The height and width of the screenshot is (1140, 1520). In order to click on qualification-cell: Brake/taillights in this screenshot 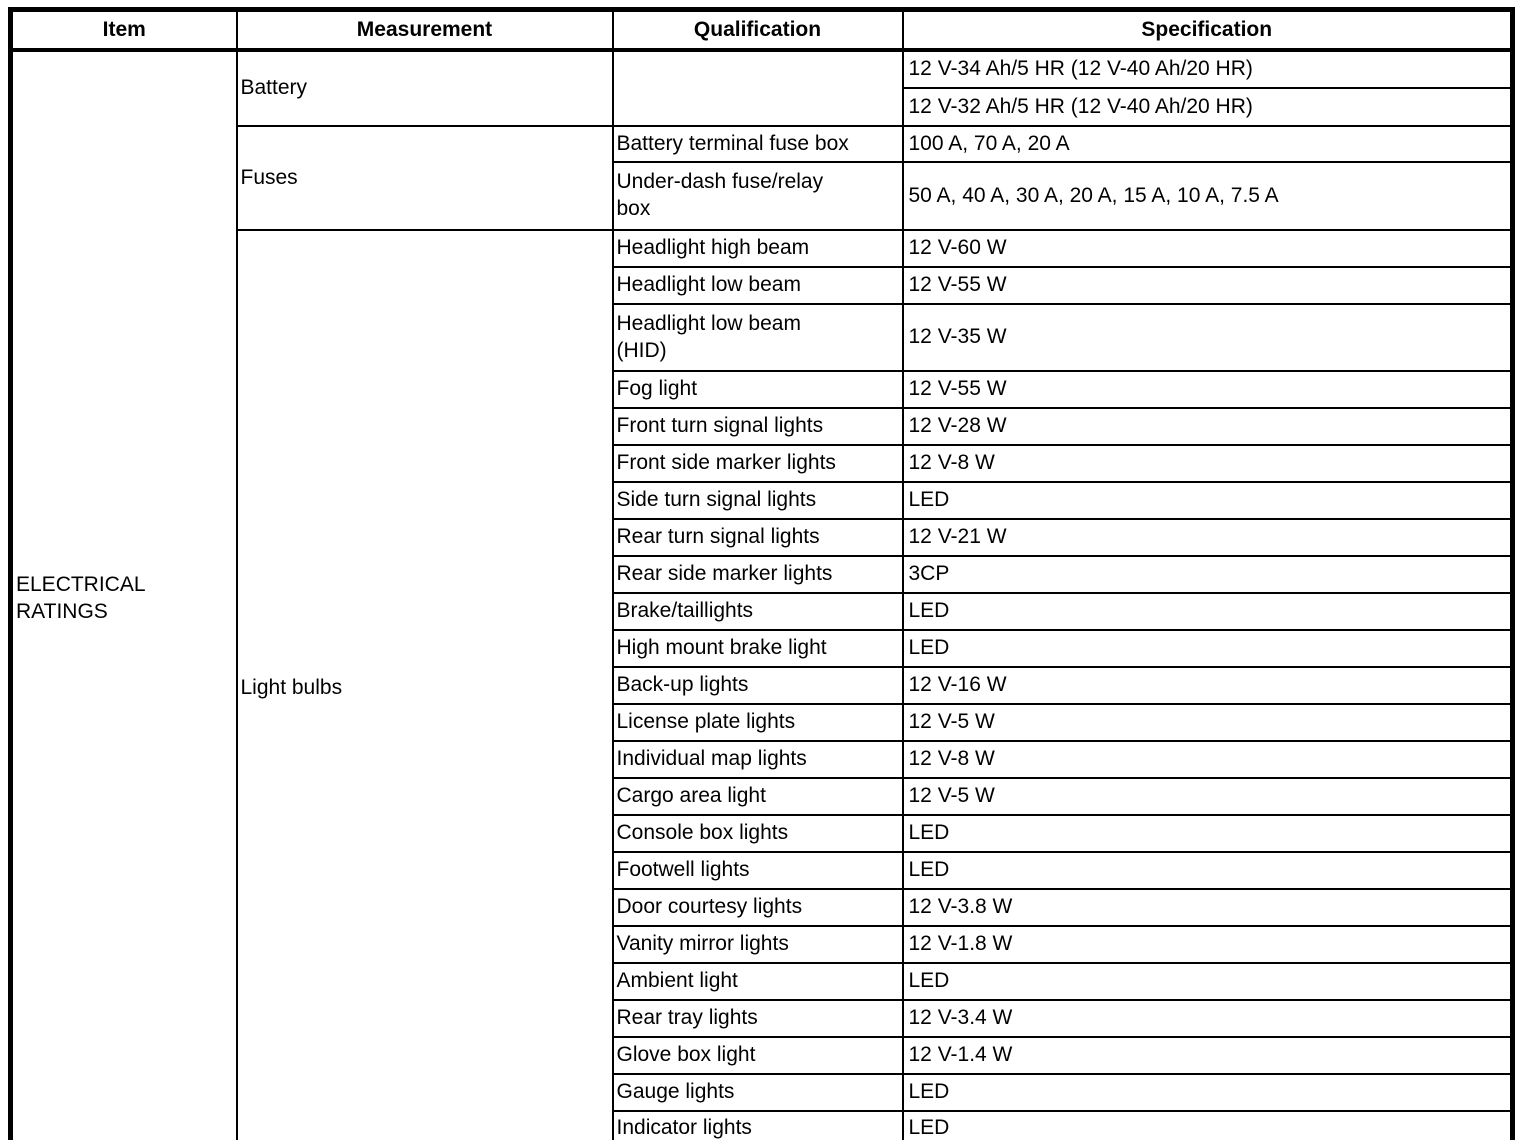, I will do `click(757, 611)`.